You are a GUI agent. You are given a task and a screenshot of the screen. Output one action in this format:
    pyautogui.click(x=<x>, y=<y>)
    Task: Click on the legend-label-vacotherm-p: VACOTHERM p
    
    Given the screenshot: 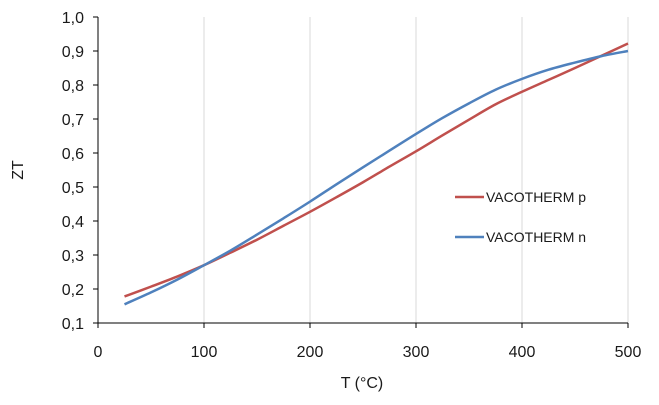 What is the action you would take?
    pyautogui.click(x=536, y=197)
    